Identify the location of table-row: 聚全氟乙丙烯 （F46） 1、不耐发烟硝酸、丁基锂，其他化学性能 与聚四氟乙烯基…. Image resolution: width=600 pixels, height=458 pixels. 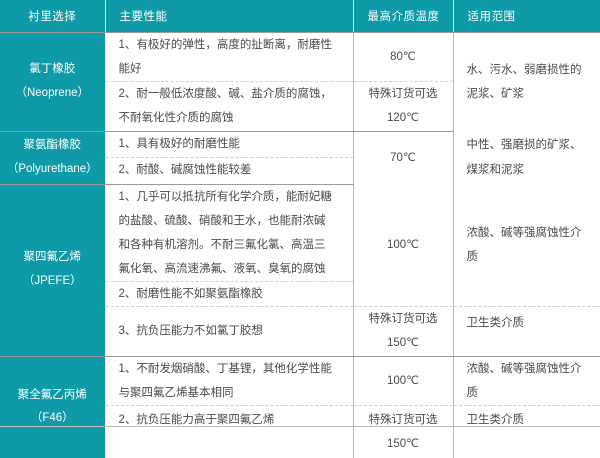
(300, 380).